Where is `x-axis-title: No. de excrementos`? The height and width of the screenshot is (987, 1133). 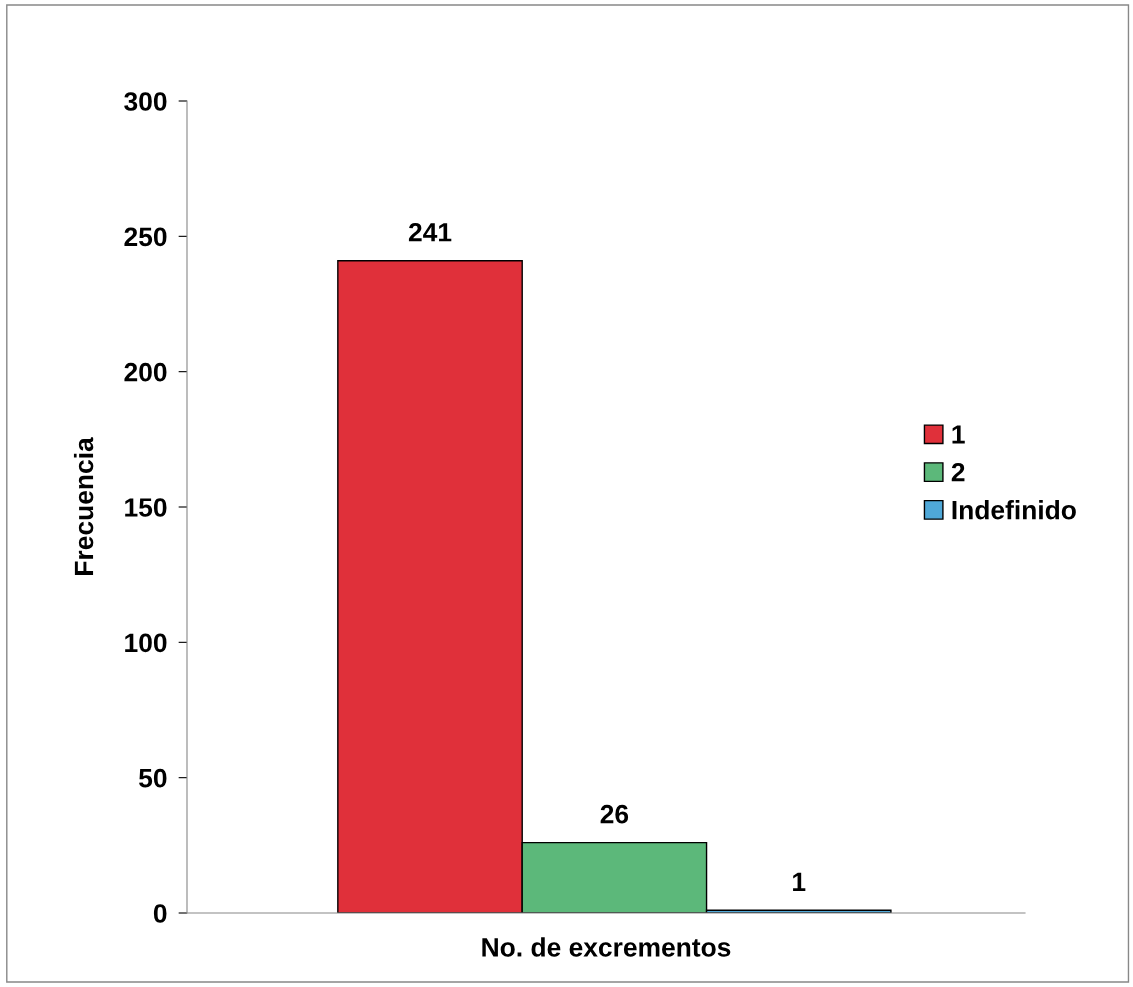
x-axis-title: No. de excrementos is located at coordinates (606, 947).